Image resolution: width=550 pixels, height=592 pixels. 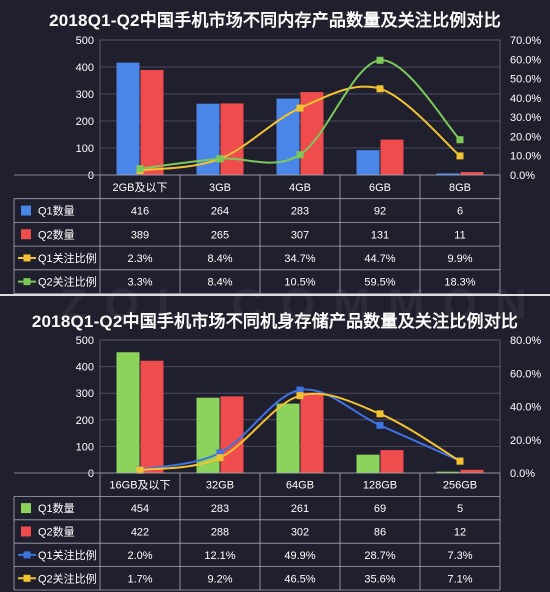 What do you see at coordinates (459, 235) in the screenshot?
I see `data-label: 11` at bounding box center [459, 235].